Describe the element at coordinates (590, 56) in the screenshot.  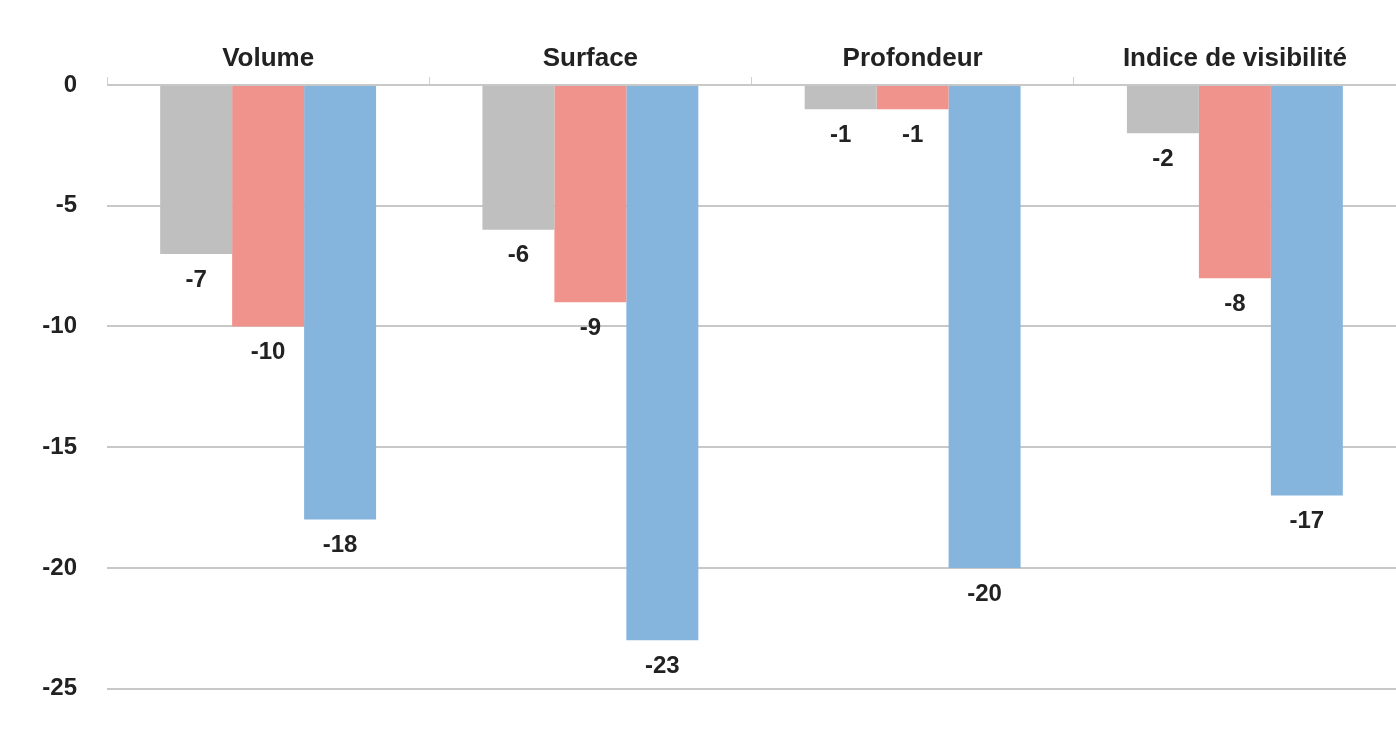
I see `x-tick-label: Surface` at that location.